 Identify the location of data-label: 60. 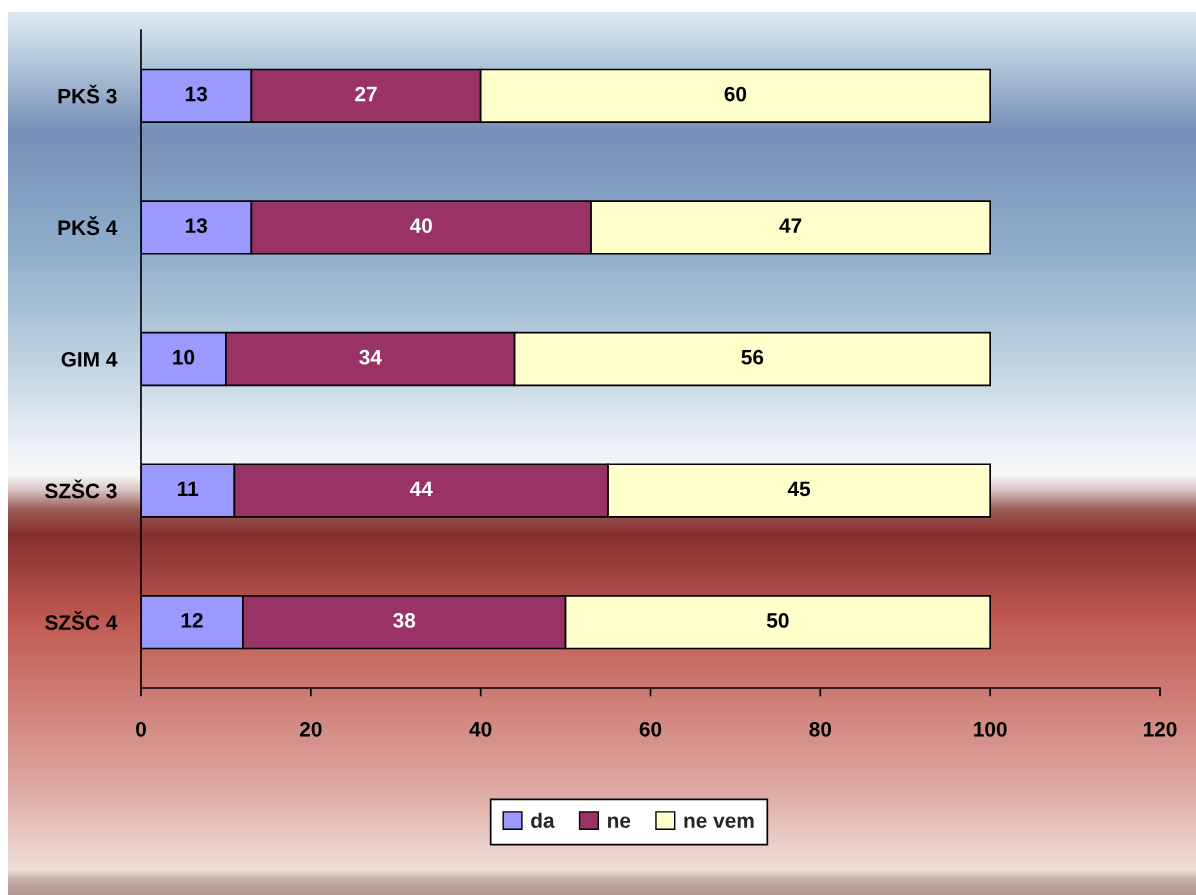
(735, 94).